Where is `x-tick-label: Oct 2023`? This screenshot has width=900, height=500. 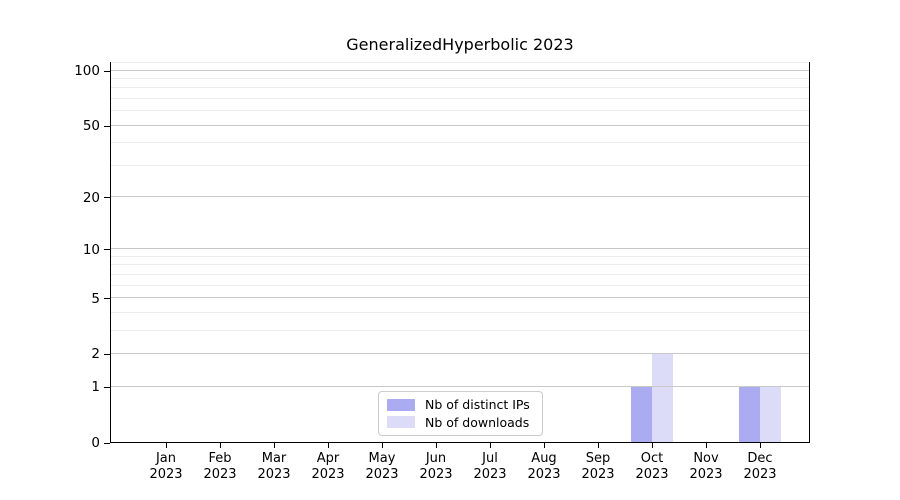 x-tick-label: Oct 2023 is located at coordinates (652, 467).